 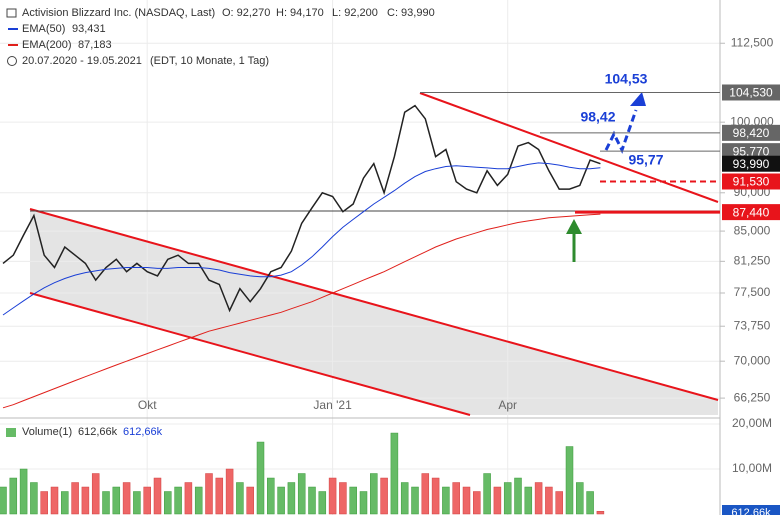 I want to click on y-tick-label: 10,00M, so click(x=752, y=468).